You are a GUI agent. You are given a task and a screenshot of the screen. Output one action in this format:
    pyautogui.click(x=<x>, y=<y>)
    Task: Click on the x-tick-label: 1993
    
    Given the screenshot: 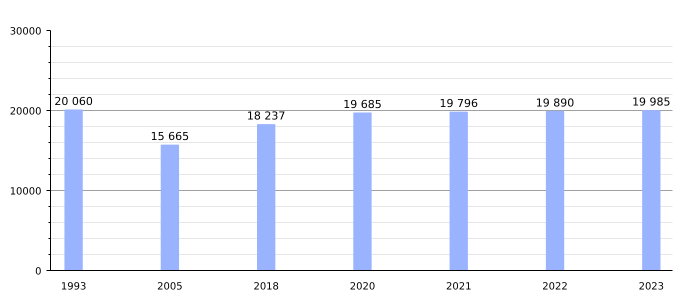 What is the action you would take?
    pyautogui.click(x=73, y=287)
    